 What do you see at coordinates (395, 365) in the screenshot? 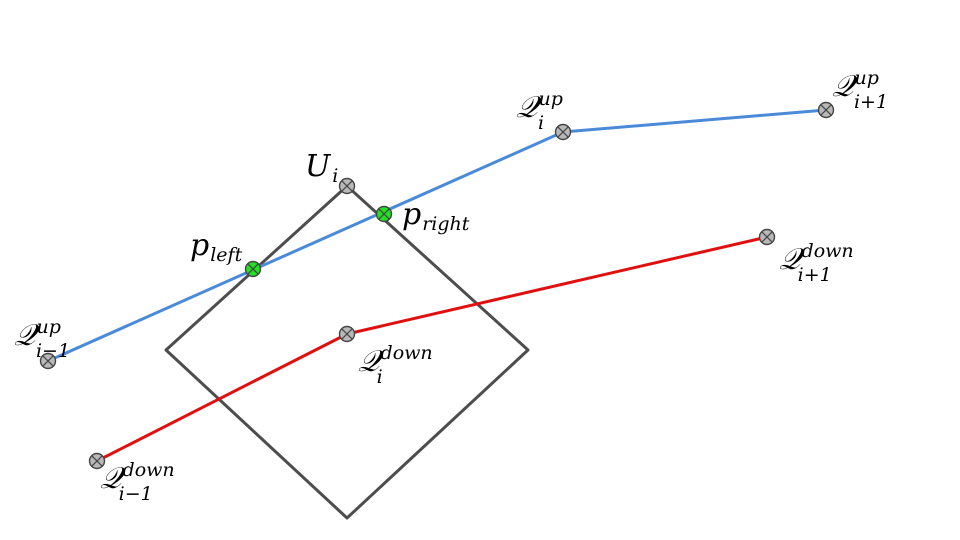
I see `label-q-down-cur: 𝒬down i` at bounding box center [395, 365].